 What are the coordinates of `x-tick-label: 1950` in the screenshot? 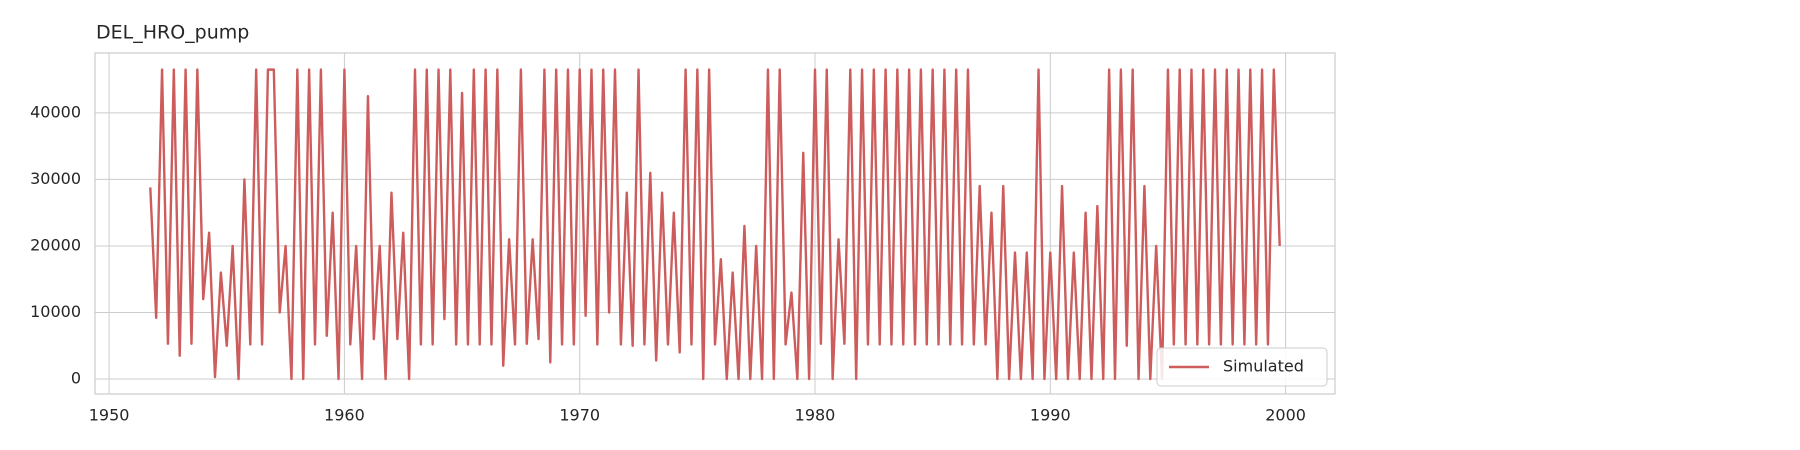 It's located at (109, 415).